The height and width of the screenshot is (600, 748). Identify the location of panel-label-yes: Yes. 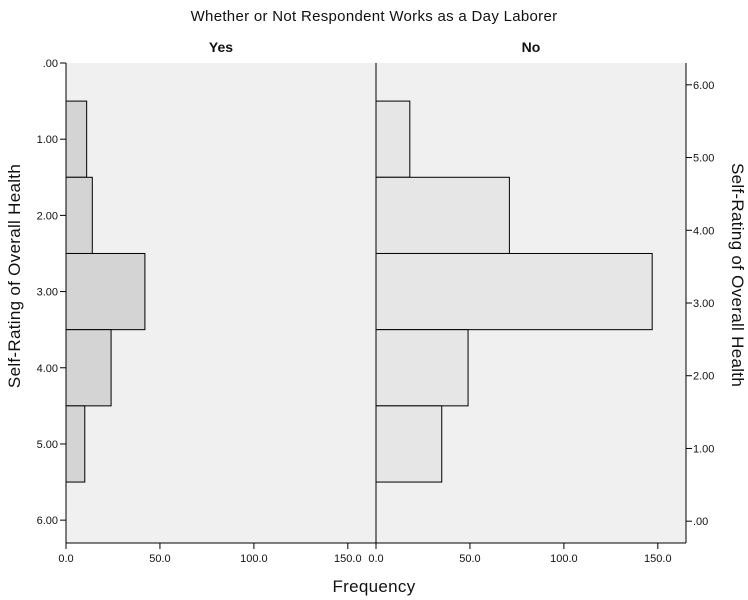
(221, 47).